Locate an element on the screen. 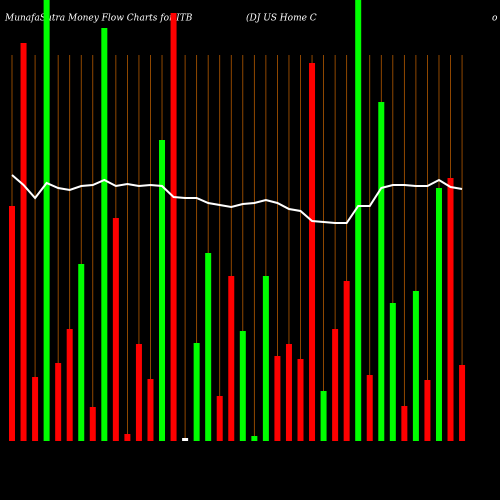 The image size is (500, 500). chart-subtitle: (DJ US Home C is located at coordinates (281, 18).